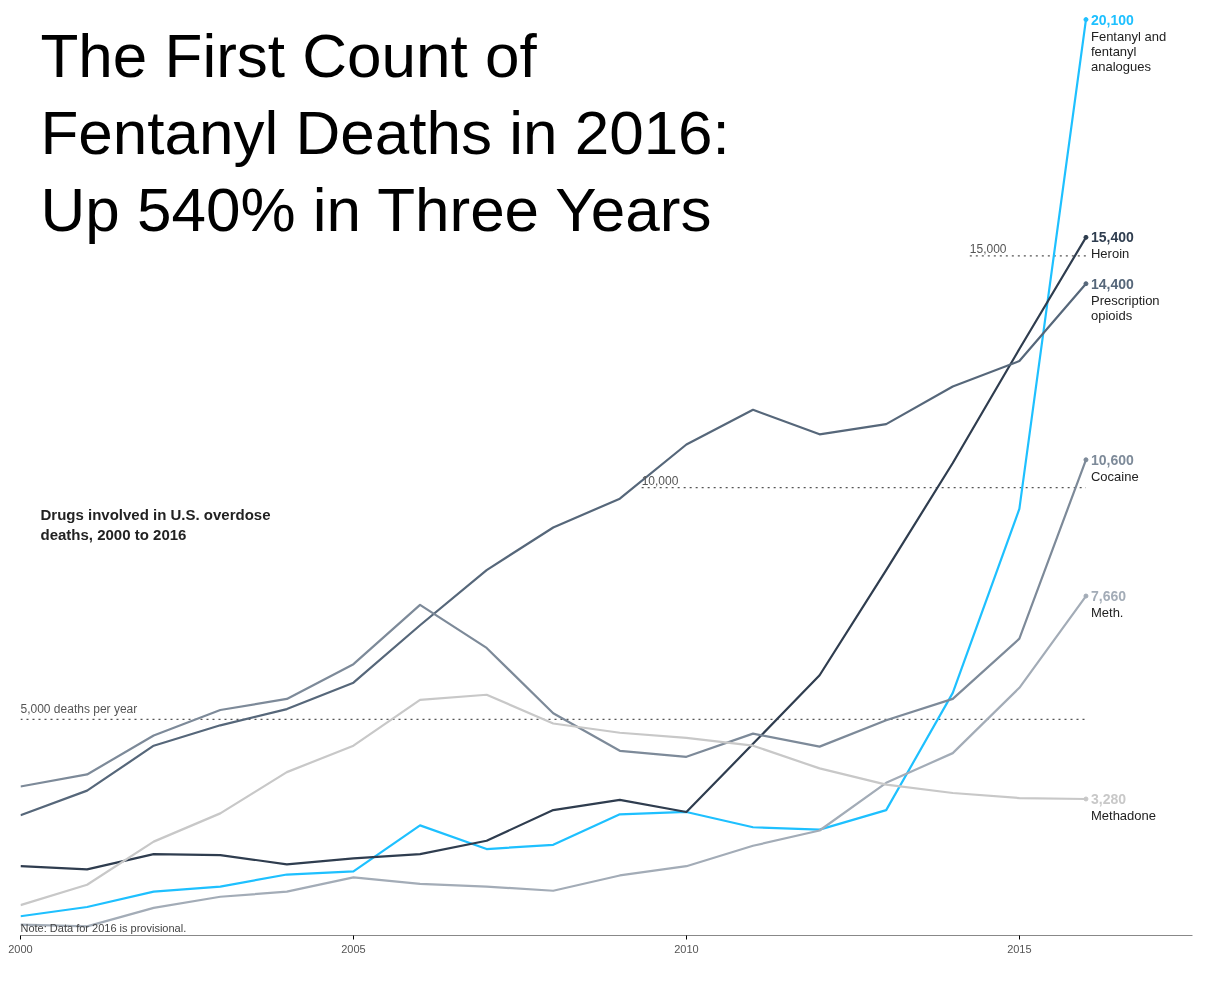 This screenshot has height=982, width=1211. What do you see at coordinates (155, 524) in the screenshot?
I see `text: Drugs involved in U.S. overdose deaths, 2000 to 2016` at bounding box center [155, 524].